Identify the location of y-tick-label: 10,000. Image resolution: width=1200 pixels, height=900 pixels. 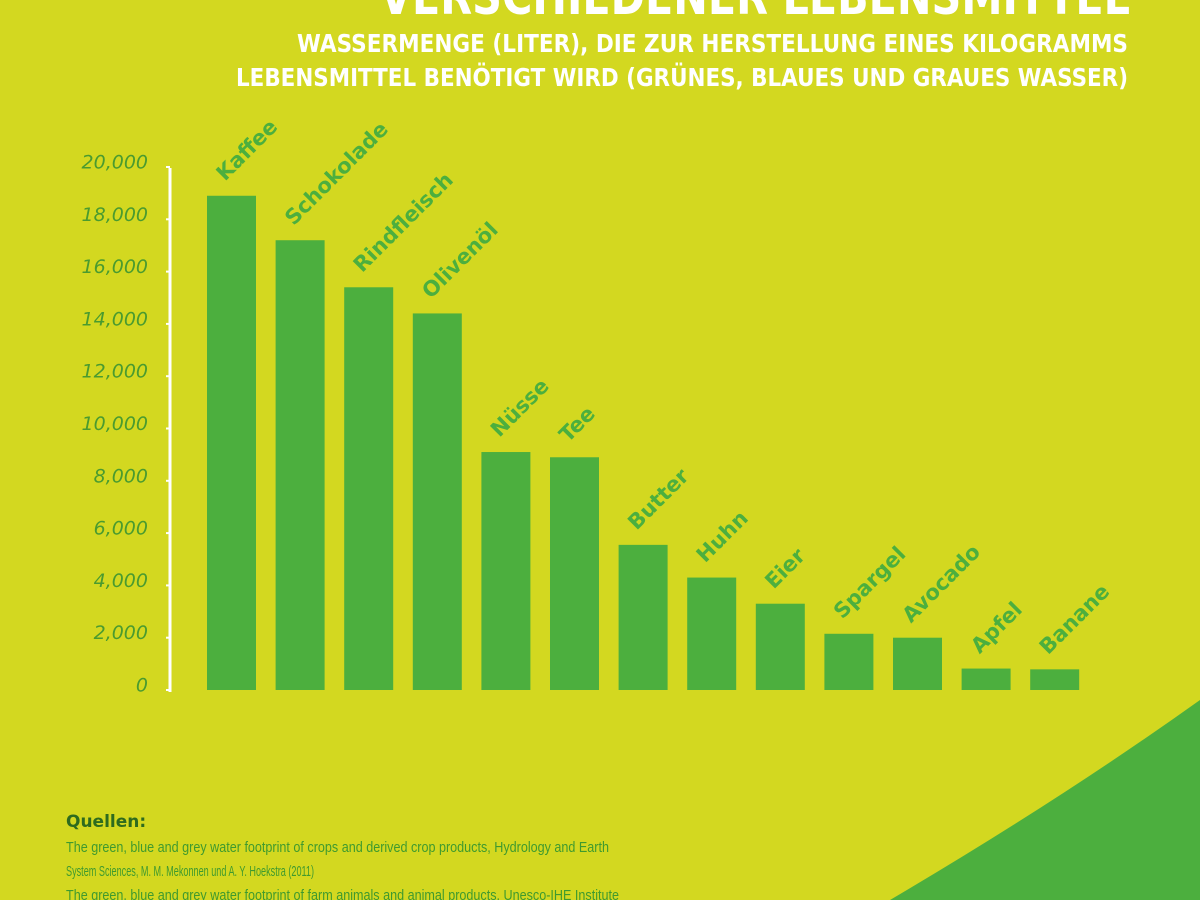
(115, 424).